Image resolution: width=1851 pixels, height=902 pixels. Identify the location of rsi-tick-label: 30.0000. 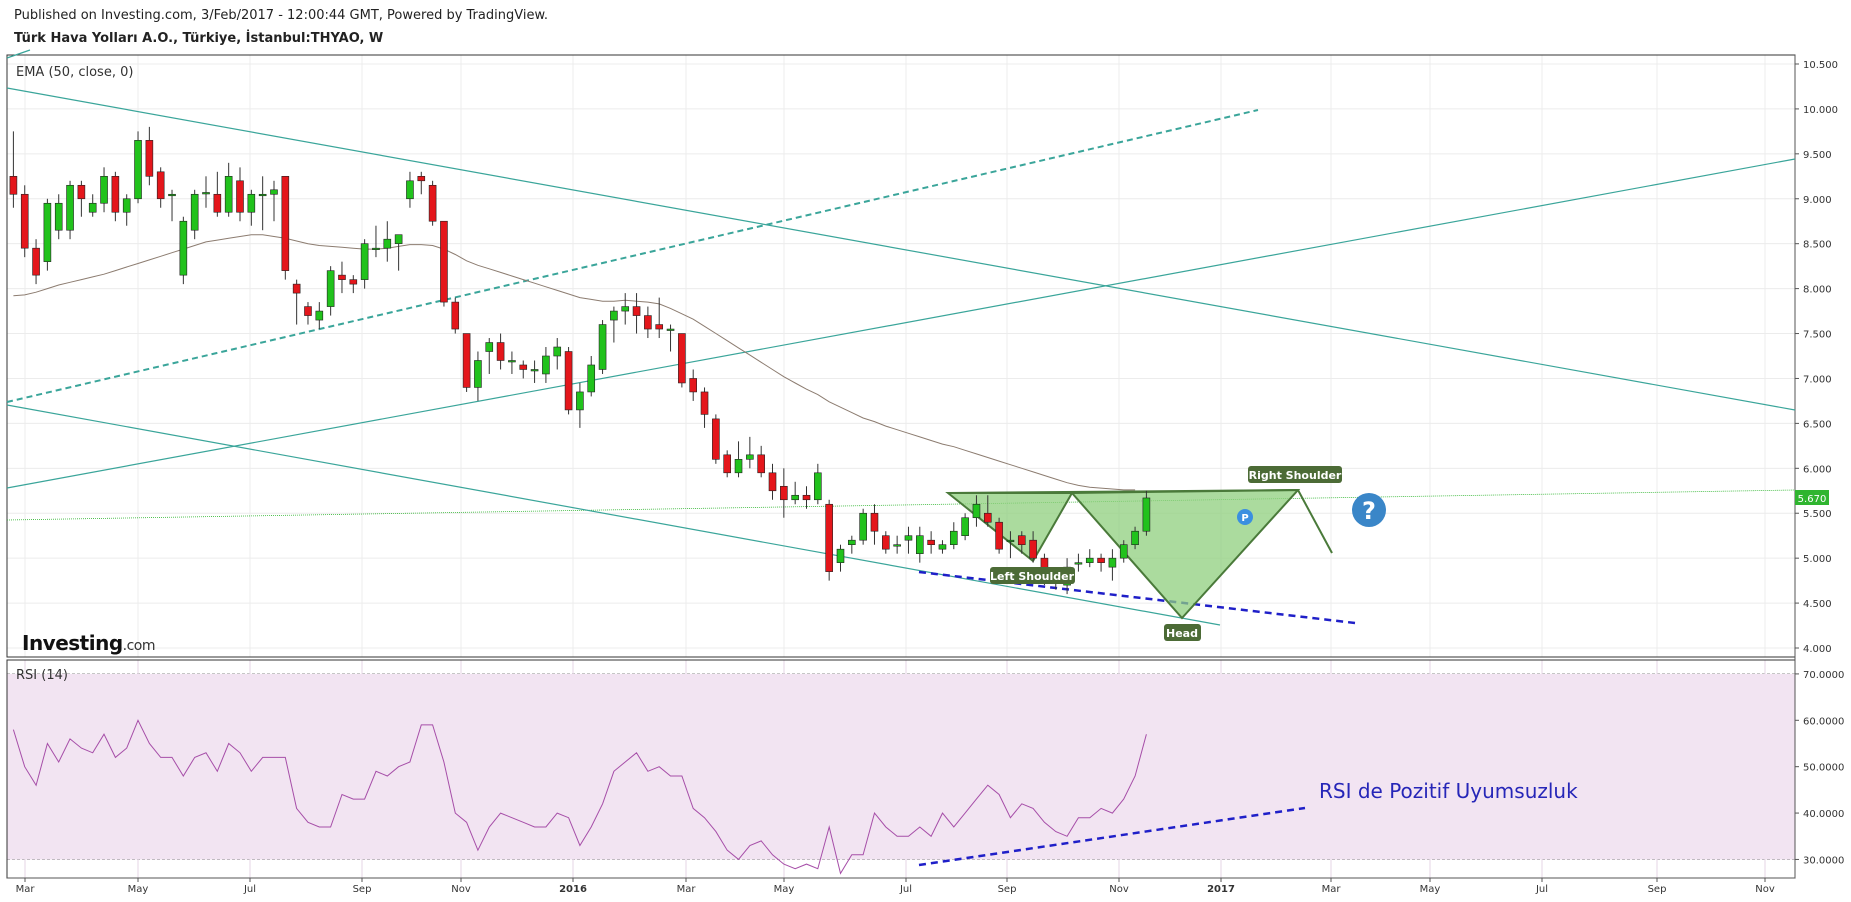
(1823, 860).